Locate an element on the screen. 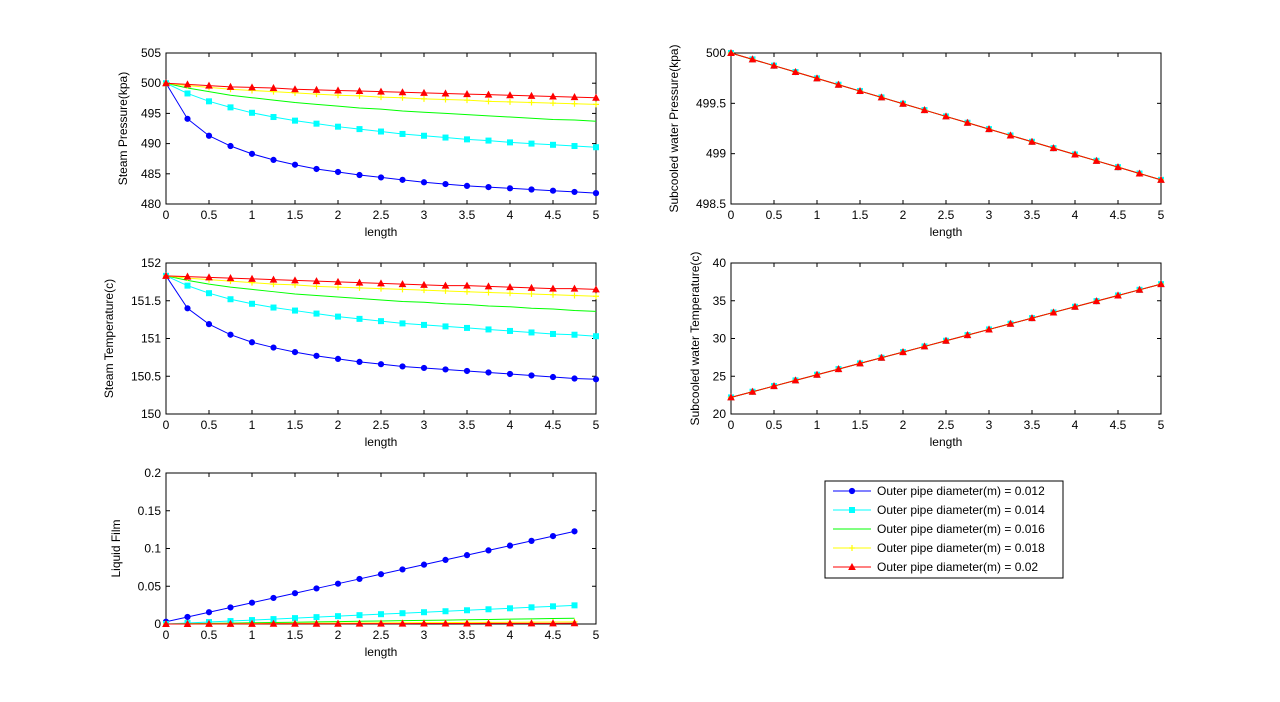 This screenshot has height=702, width=1280. x-tick-label: 5 is located at coordinates (1161, 215).